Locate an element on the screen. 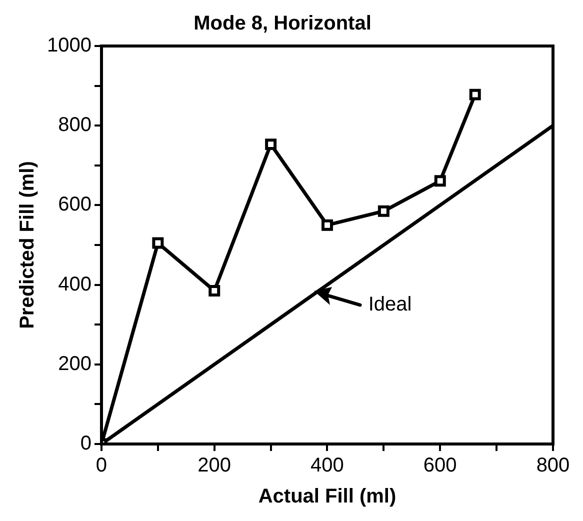 This screenshot has width=583, height=521. x-tick-label: 0 is located at coordinates (102, 465).